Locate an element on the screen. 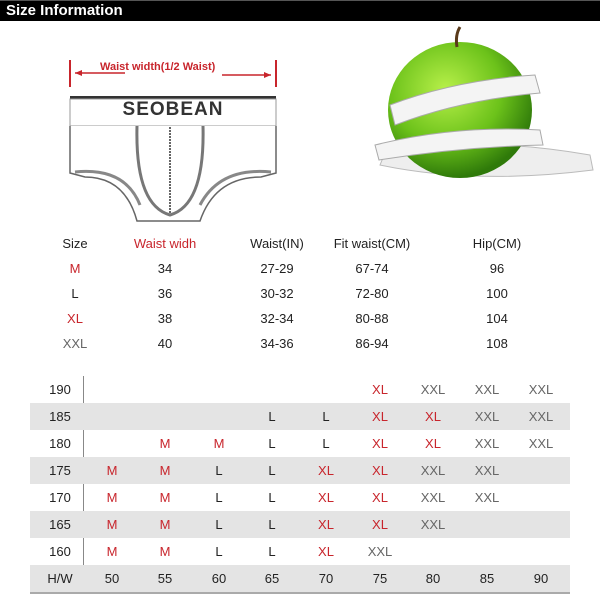 The image size is (600, 594). weight-label: 80 is located at coordinates (433, 578).